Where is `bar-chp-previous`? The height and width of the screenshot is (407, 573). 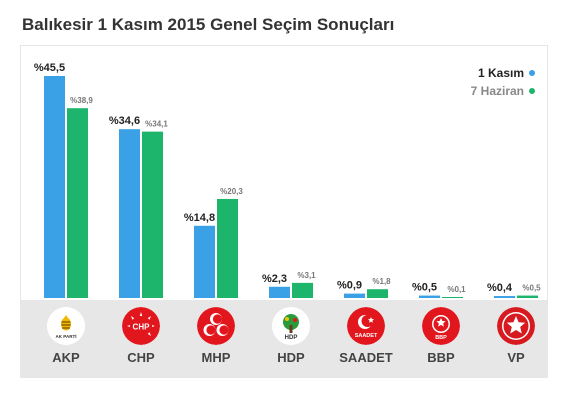 bar-chp-previous is located at coordinates (152, 214).